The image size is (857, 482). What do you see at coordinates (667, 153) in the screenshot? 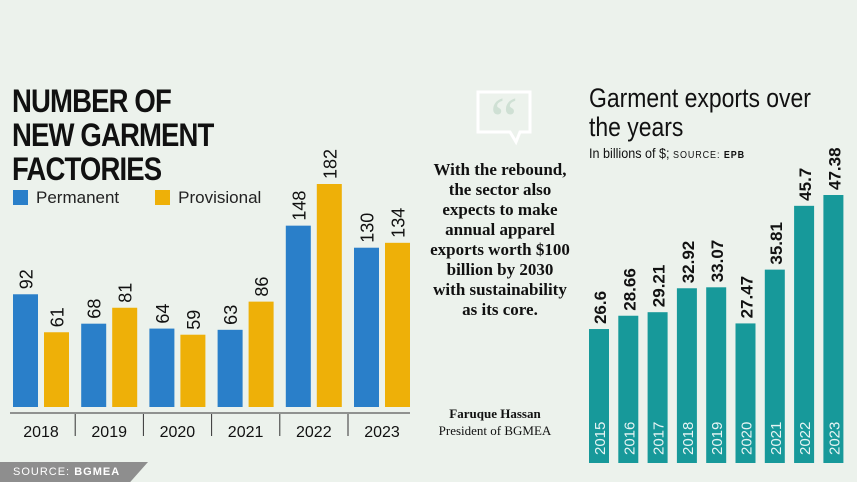
I see `right-chart-subtitle: In billions of $; SOURCE: EPB` at bounding box center [667, 153].